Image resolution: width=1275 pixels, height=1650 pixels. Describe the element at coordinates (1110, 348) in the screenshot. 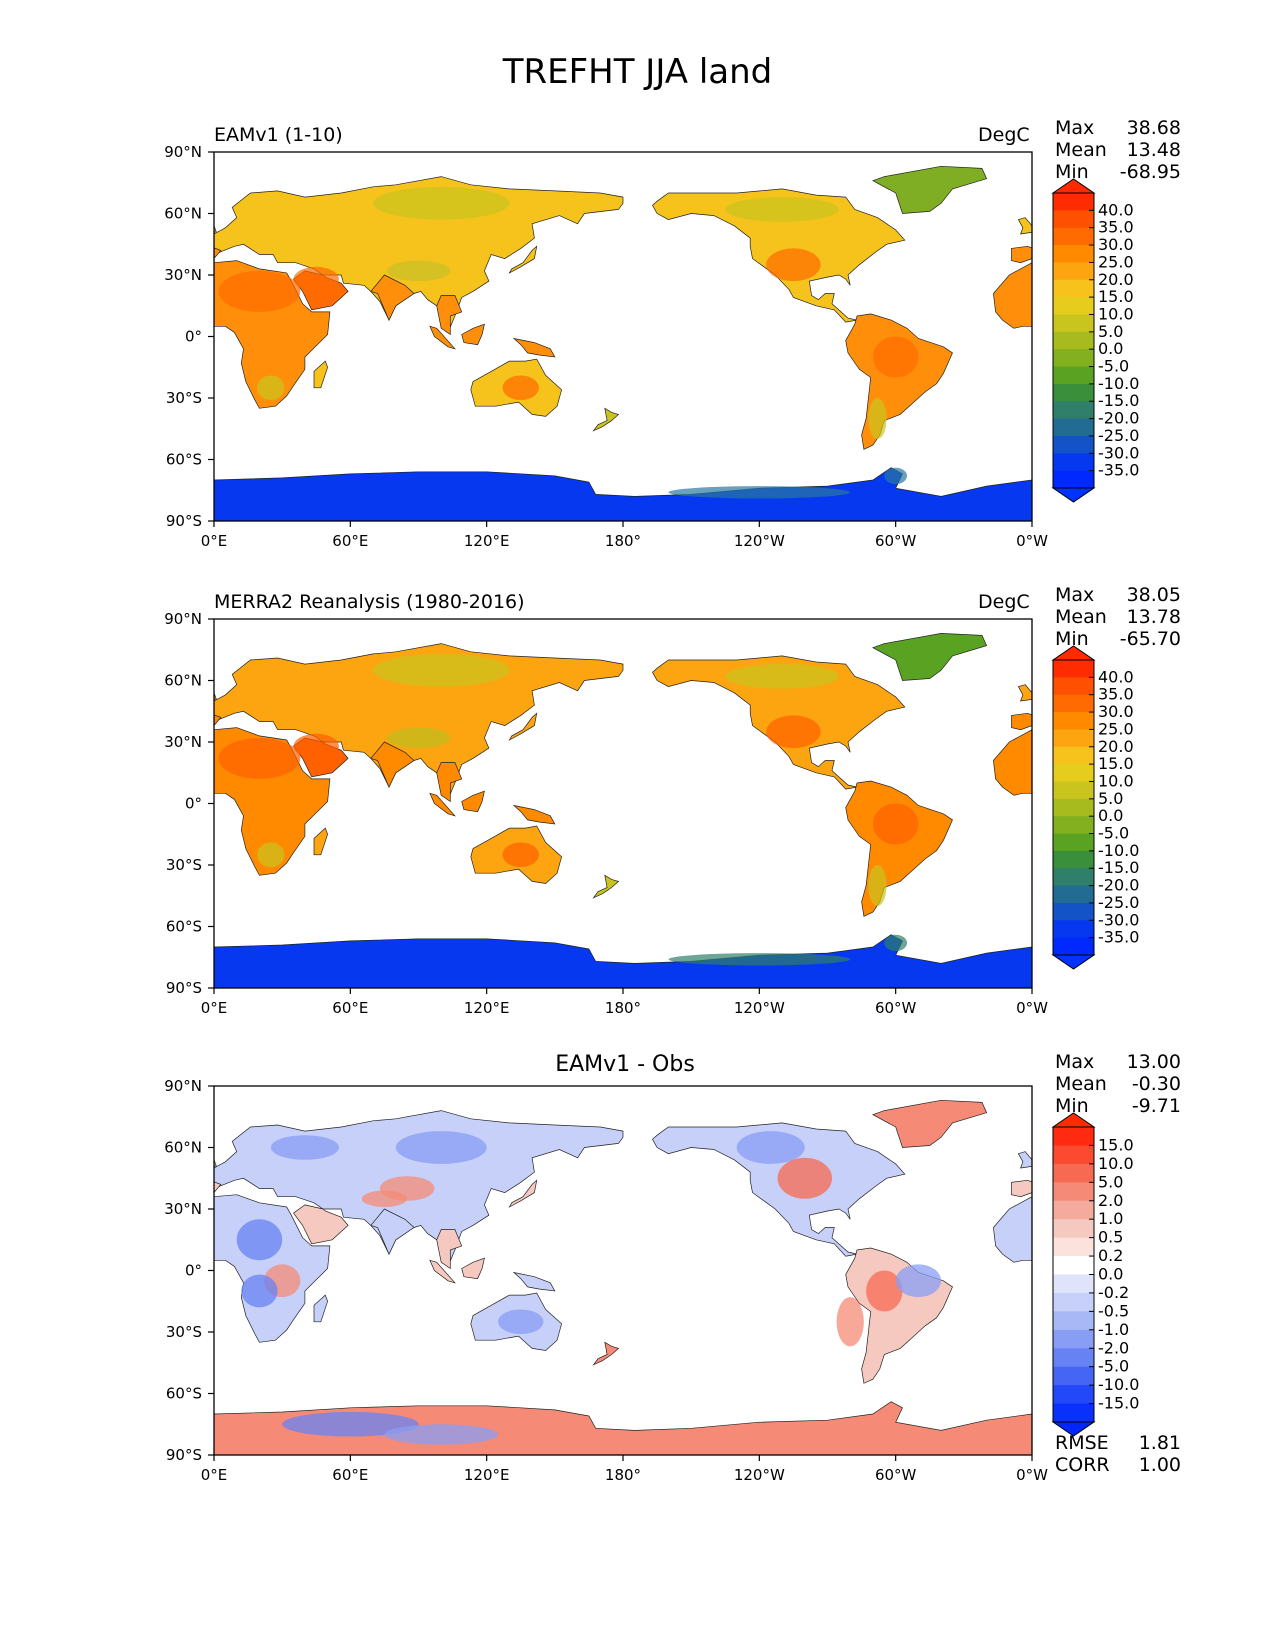

I see `colorbar-label: 0.0` at that location.